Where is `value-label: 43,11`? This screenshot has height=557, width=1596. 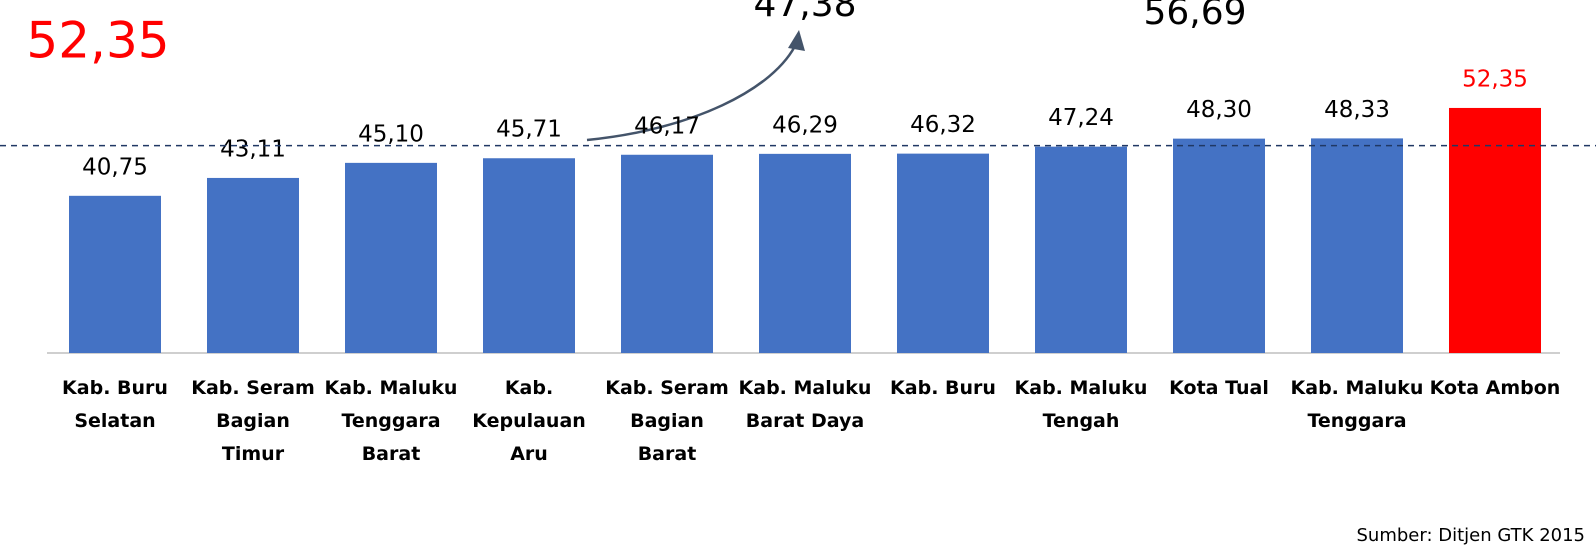 value-label: 43,11 is located at coordinates (253, 149).